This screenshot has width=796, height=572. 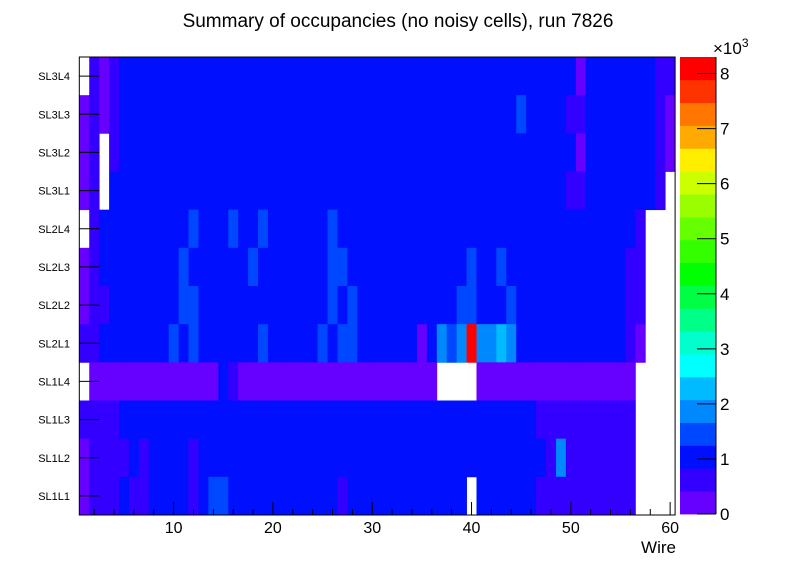 What do you see at coordinates (54, 153) in the screenshot?
I see `y-tick-label: SL3L2` at bounding box center [54, 153].